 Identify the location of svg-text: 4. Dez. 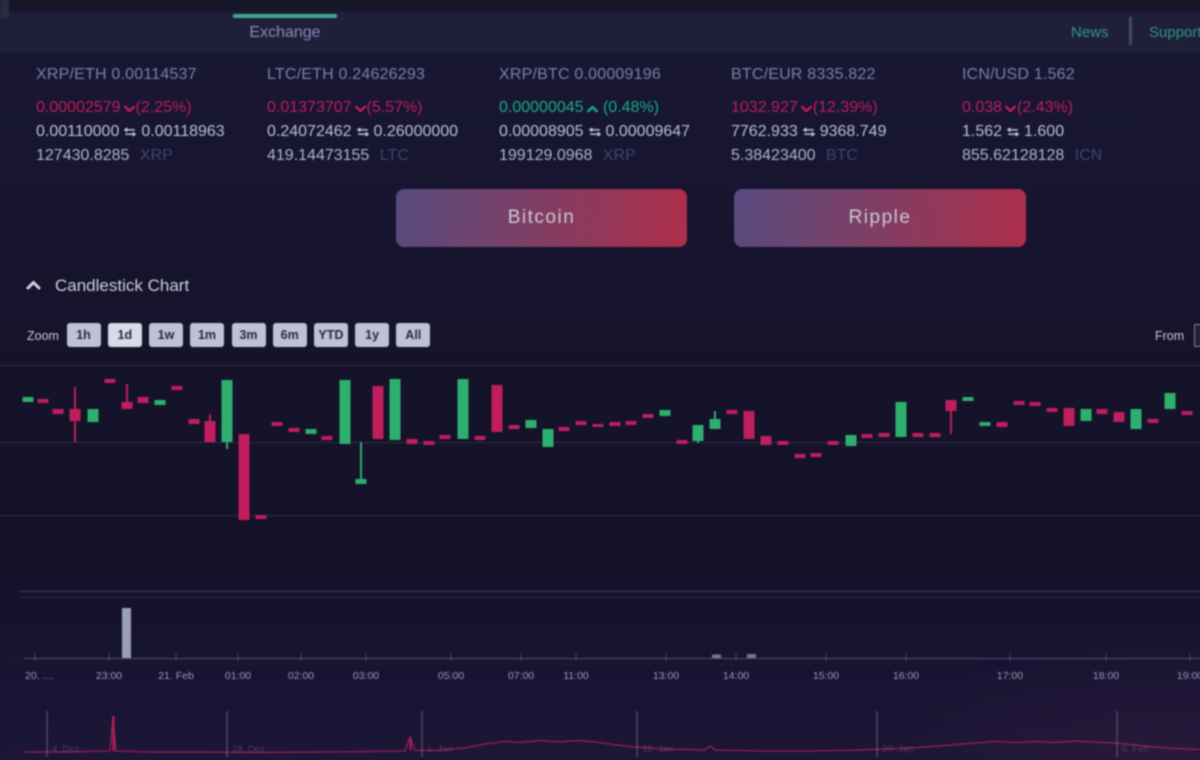
(66, 749).